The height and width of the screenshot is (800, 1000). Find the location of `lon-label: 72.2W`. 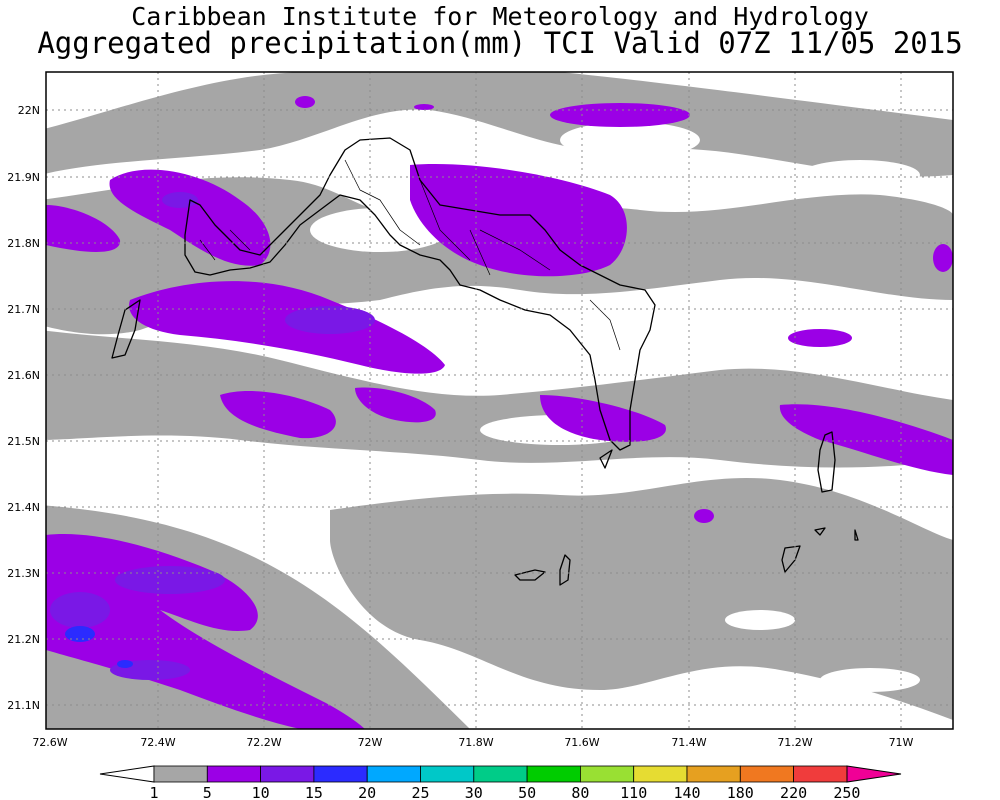

lon-label: 72.2W is located at coordinates (263, 742).